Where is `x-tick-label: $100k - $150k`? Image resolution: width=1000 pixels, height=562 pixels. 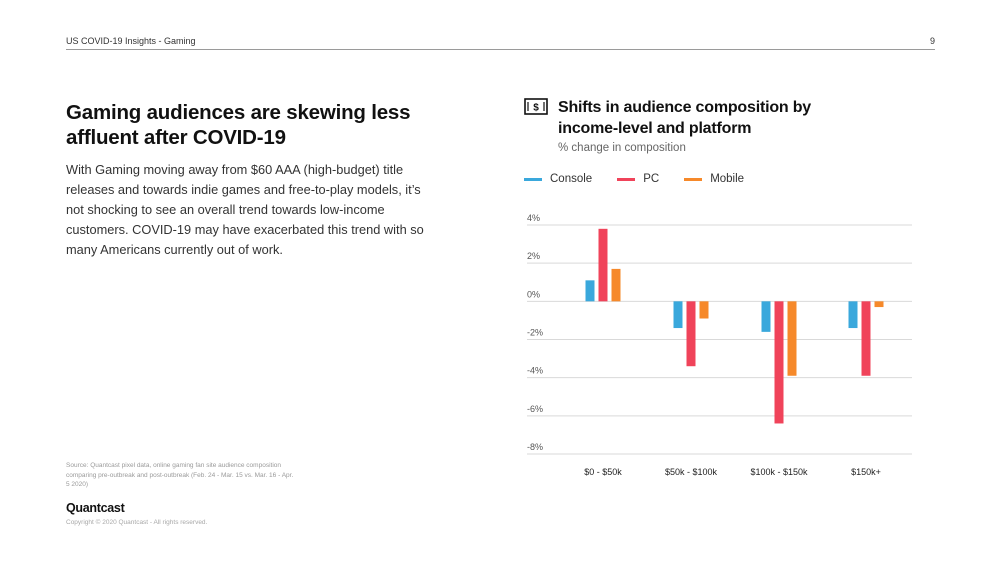 x-tick-label: $100k - $150k is located at coordinates (779, 472).